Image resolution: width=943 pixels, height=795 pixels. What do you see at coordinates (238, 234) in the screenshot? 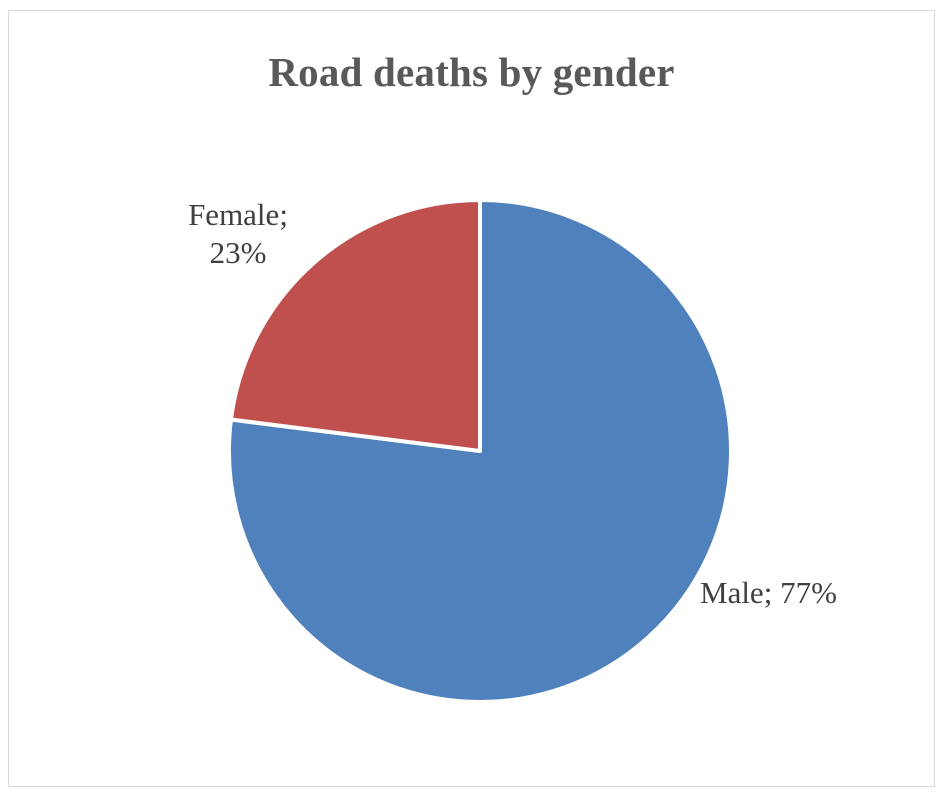
I see `data-label-female: Female; 23%` at bounding box center [238, 234].